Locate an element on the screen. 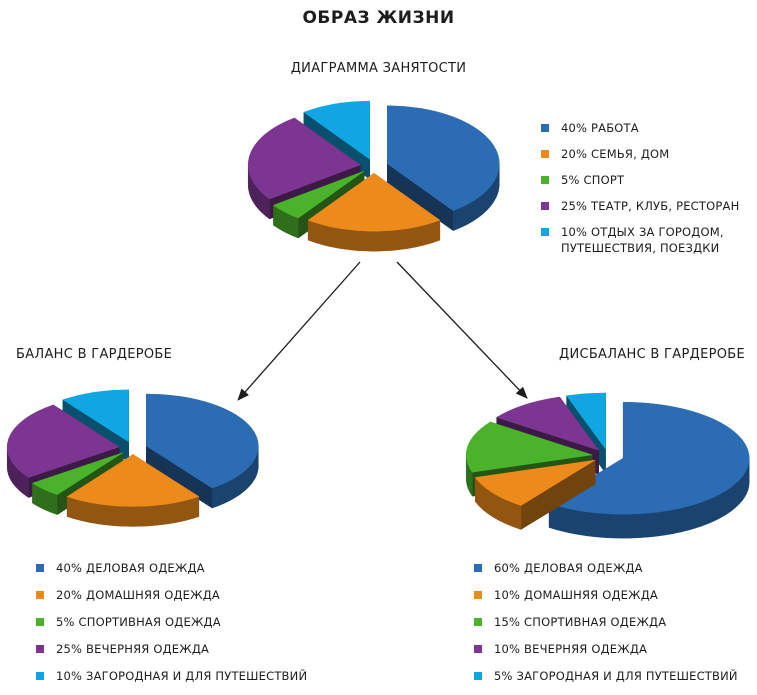 Image resolution: width=757 pixels, height=695 pixels. legend-item: 5% ЗАГОРОДНАЯ И ДЛЯ ПУТЕШЕСТВИЙ is located at coordinates (606, 676).